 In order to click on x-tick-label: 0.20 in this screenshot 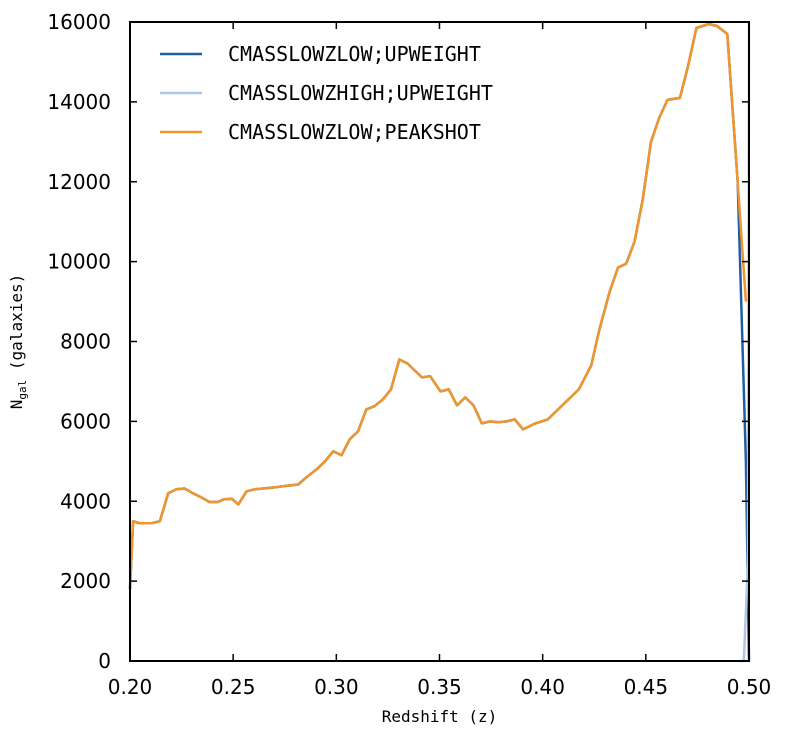, I will do `click(130, 687)`.